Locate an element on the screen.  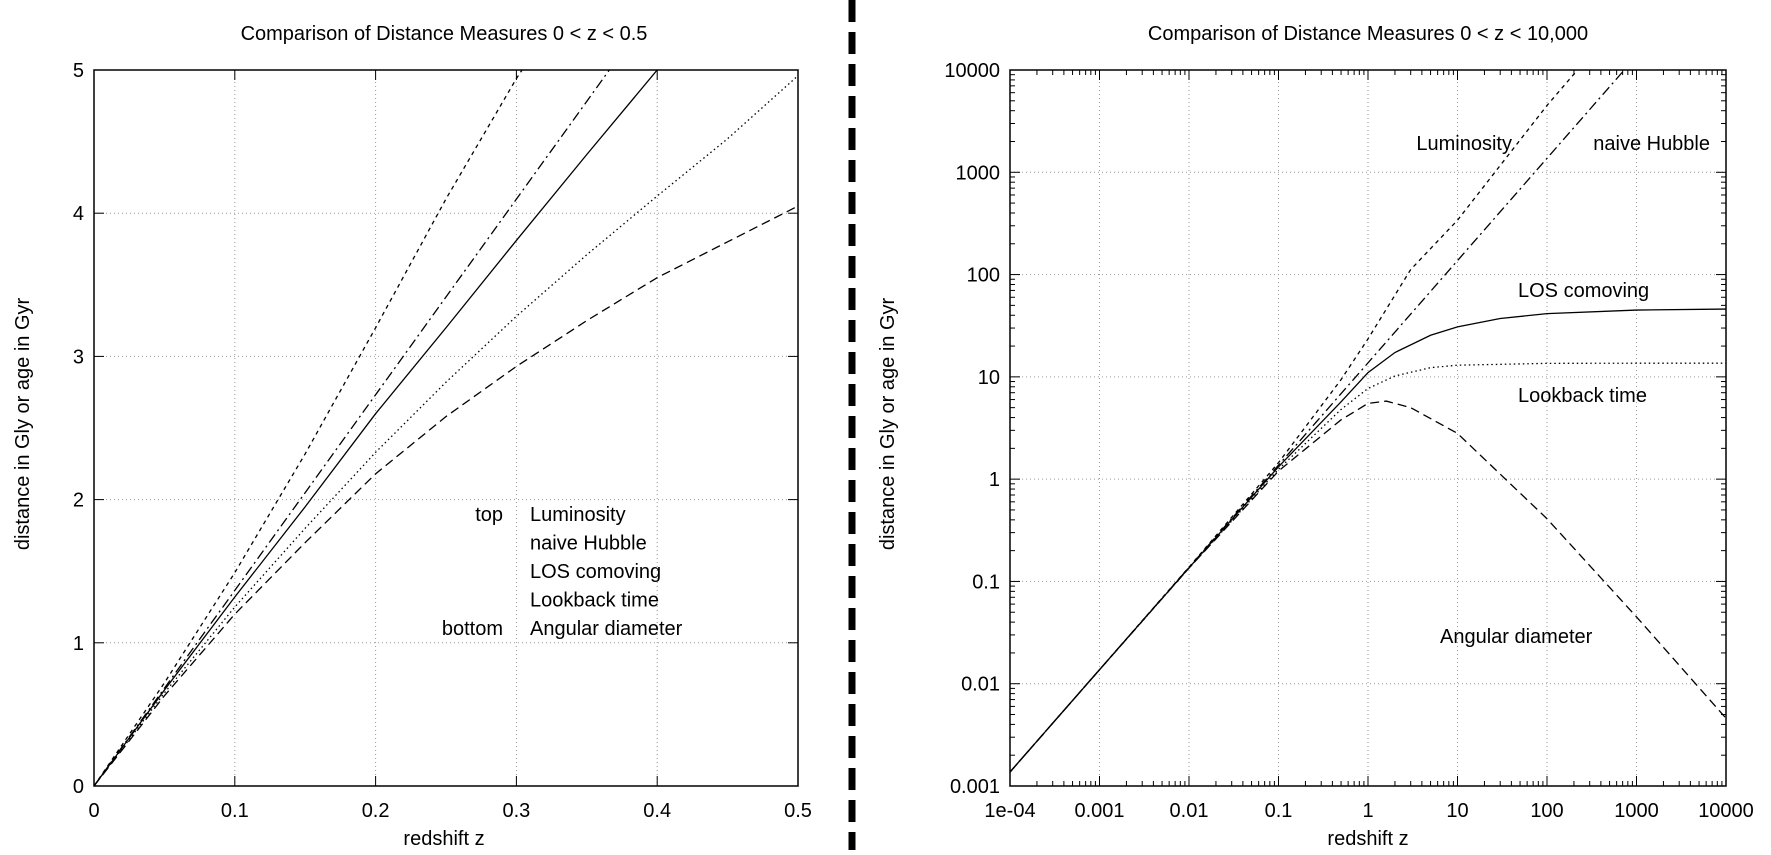
y-tick-label: 1000 is located at coordinates (978, 173).